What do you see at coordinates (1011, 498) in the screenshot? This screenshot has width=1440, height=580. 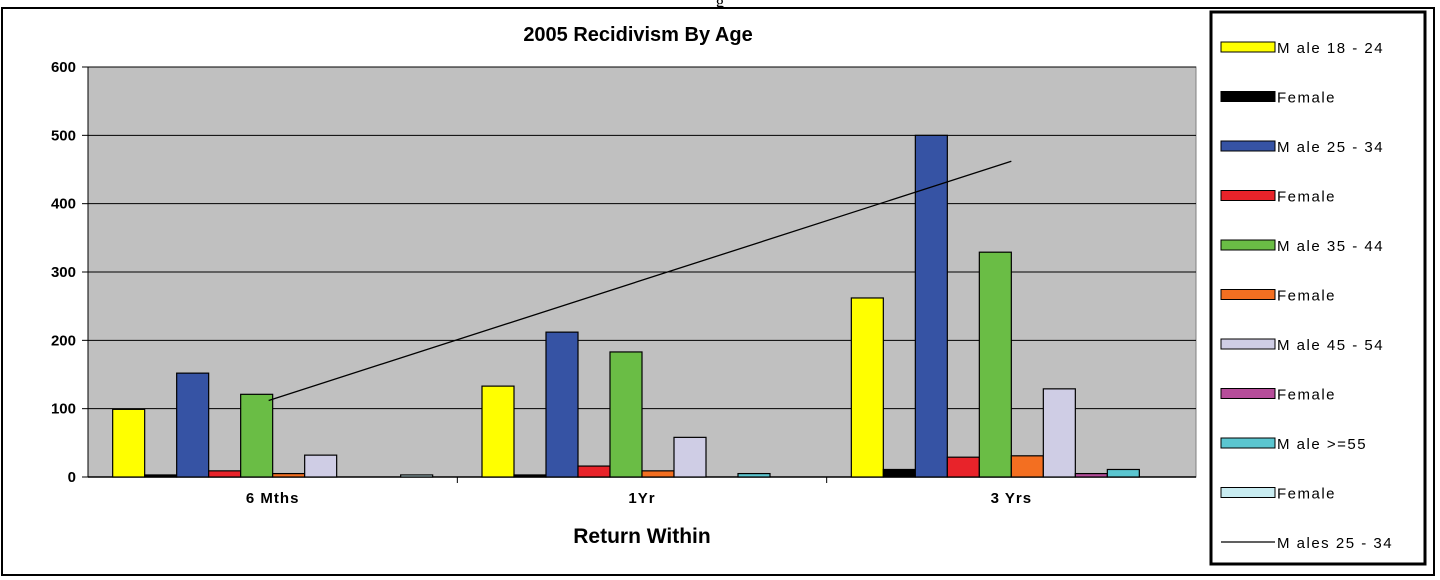 I see `x-tick-label: 3 Yrs` at bounding box center [1011, 498].